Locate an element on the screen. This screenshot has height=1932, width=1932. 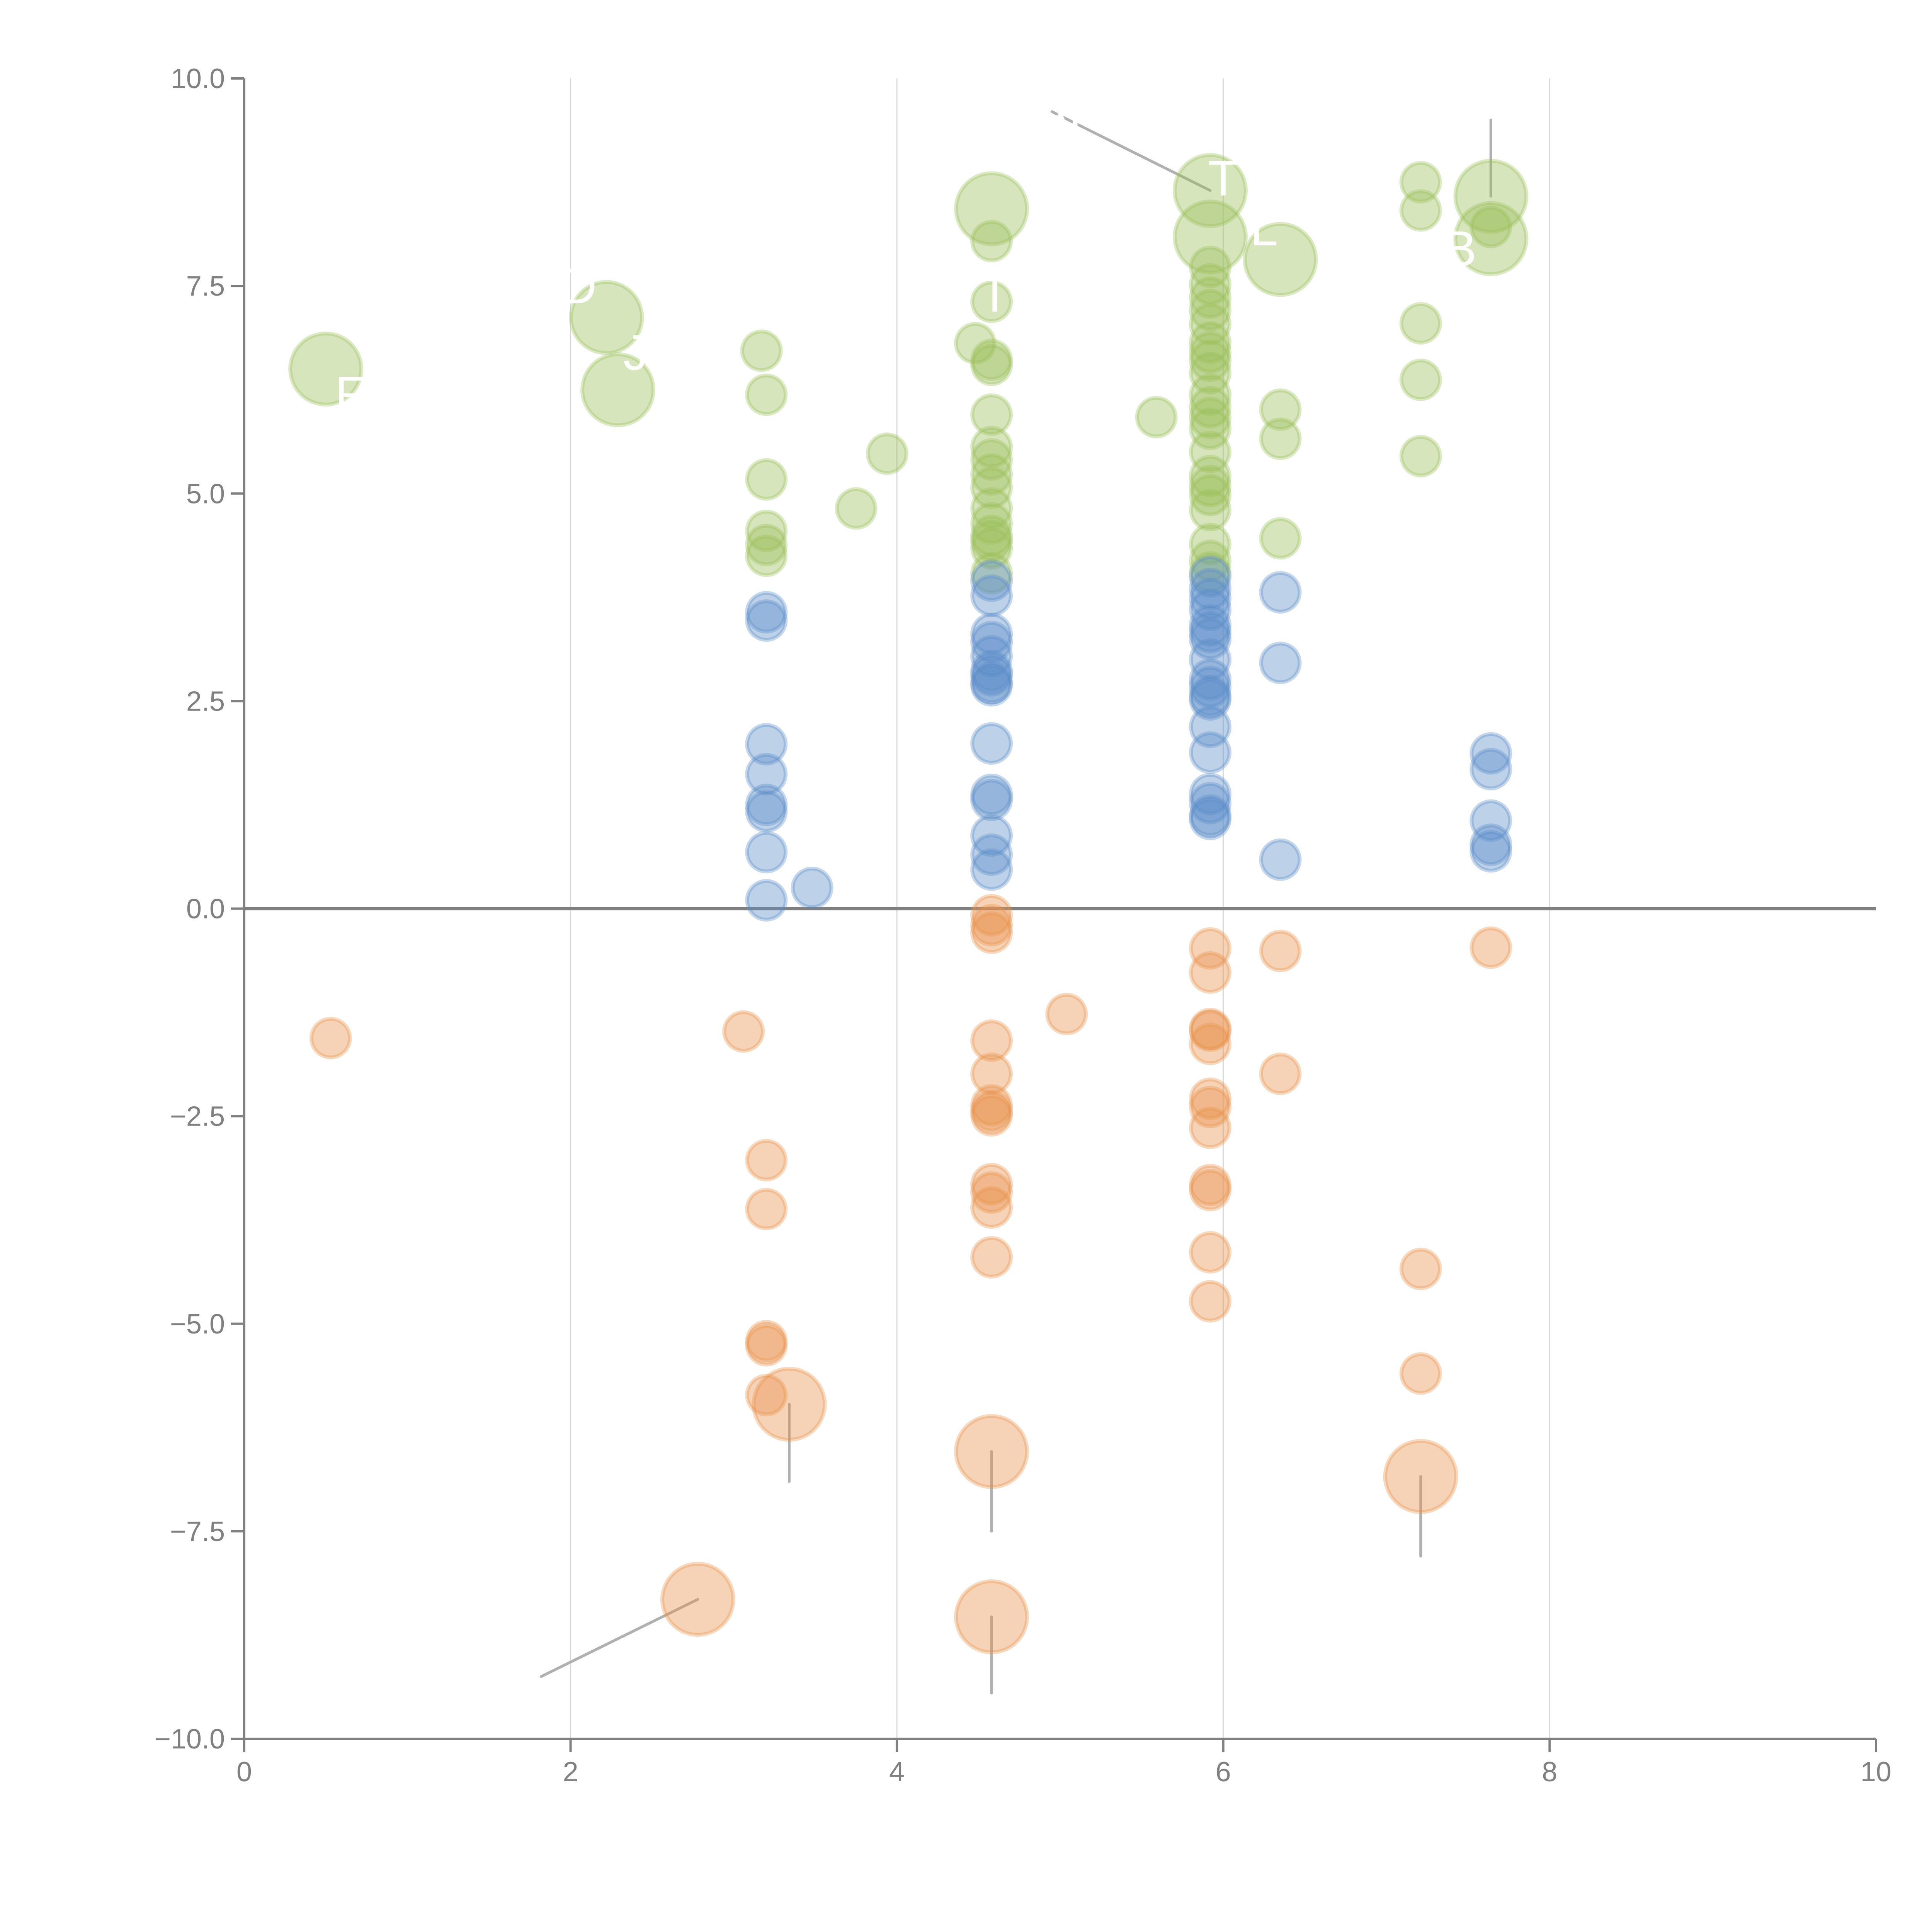
y-tick-label: 10.0 is located at coordinates (198, 78).